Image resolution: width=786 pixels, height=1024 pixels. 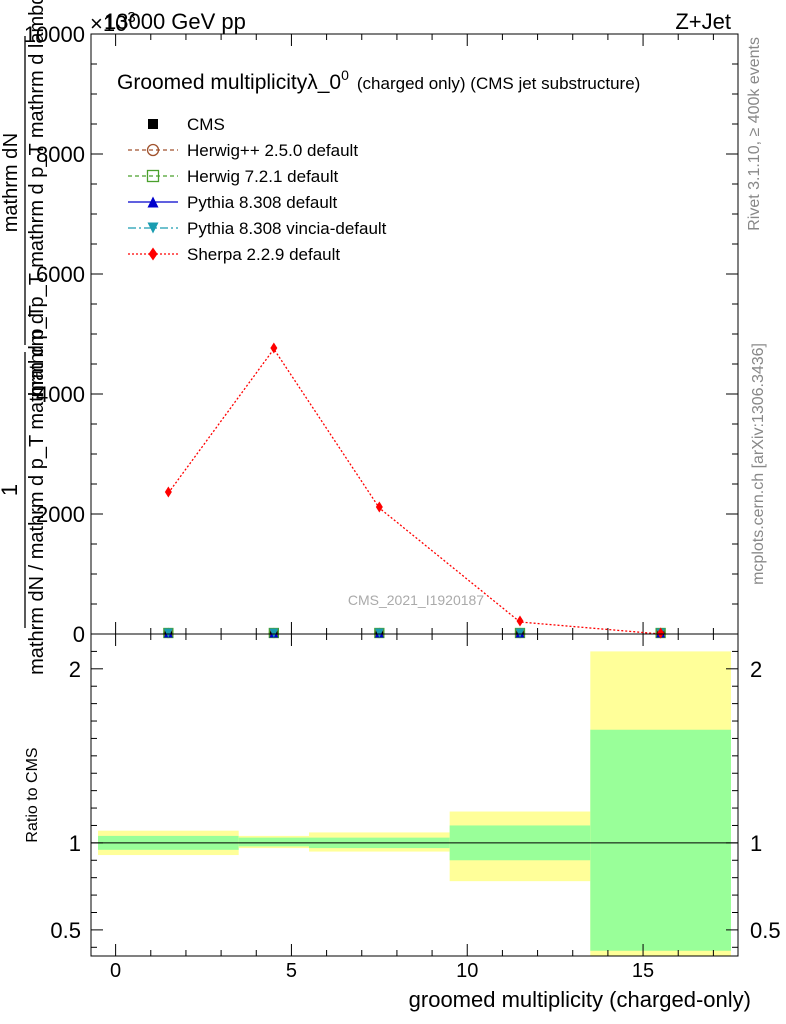 I want to click on x-tick-label: 5, so click(x=291, y=971).